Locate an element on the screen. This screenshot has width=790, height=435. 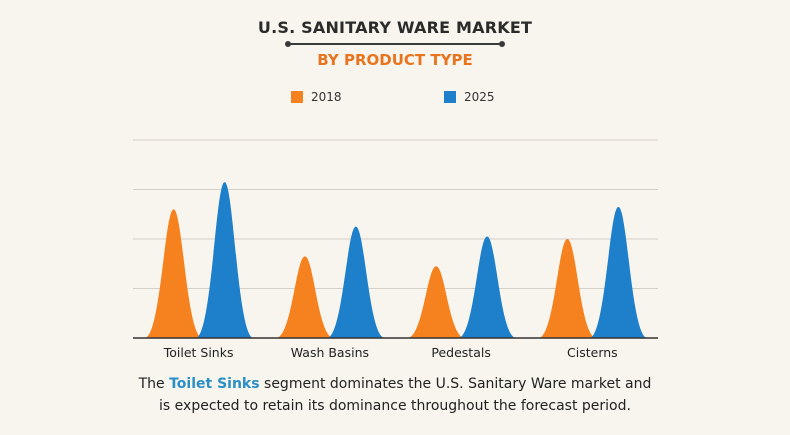
legend-item-2018: 2018 is located at coordinates (316, 97).